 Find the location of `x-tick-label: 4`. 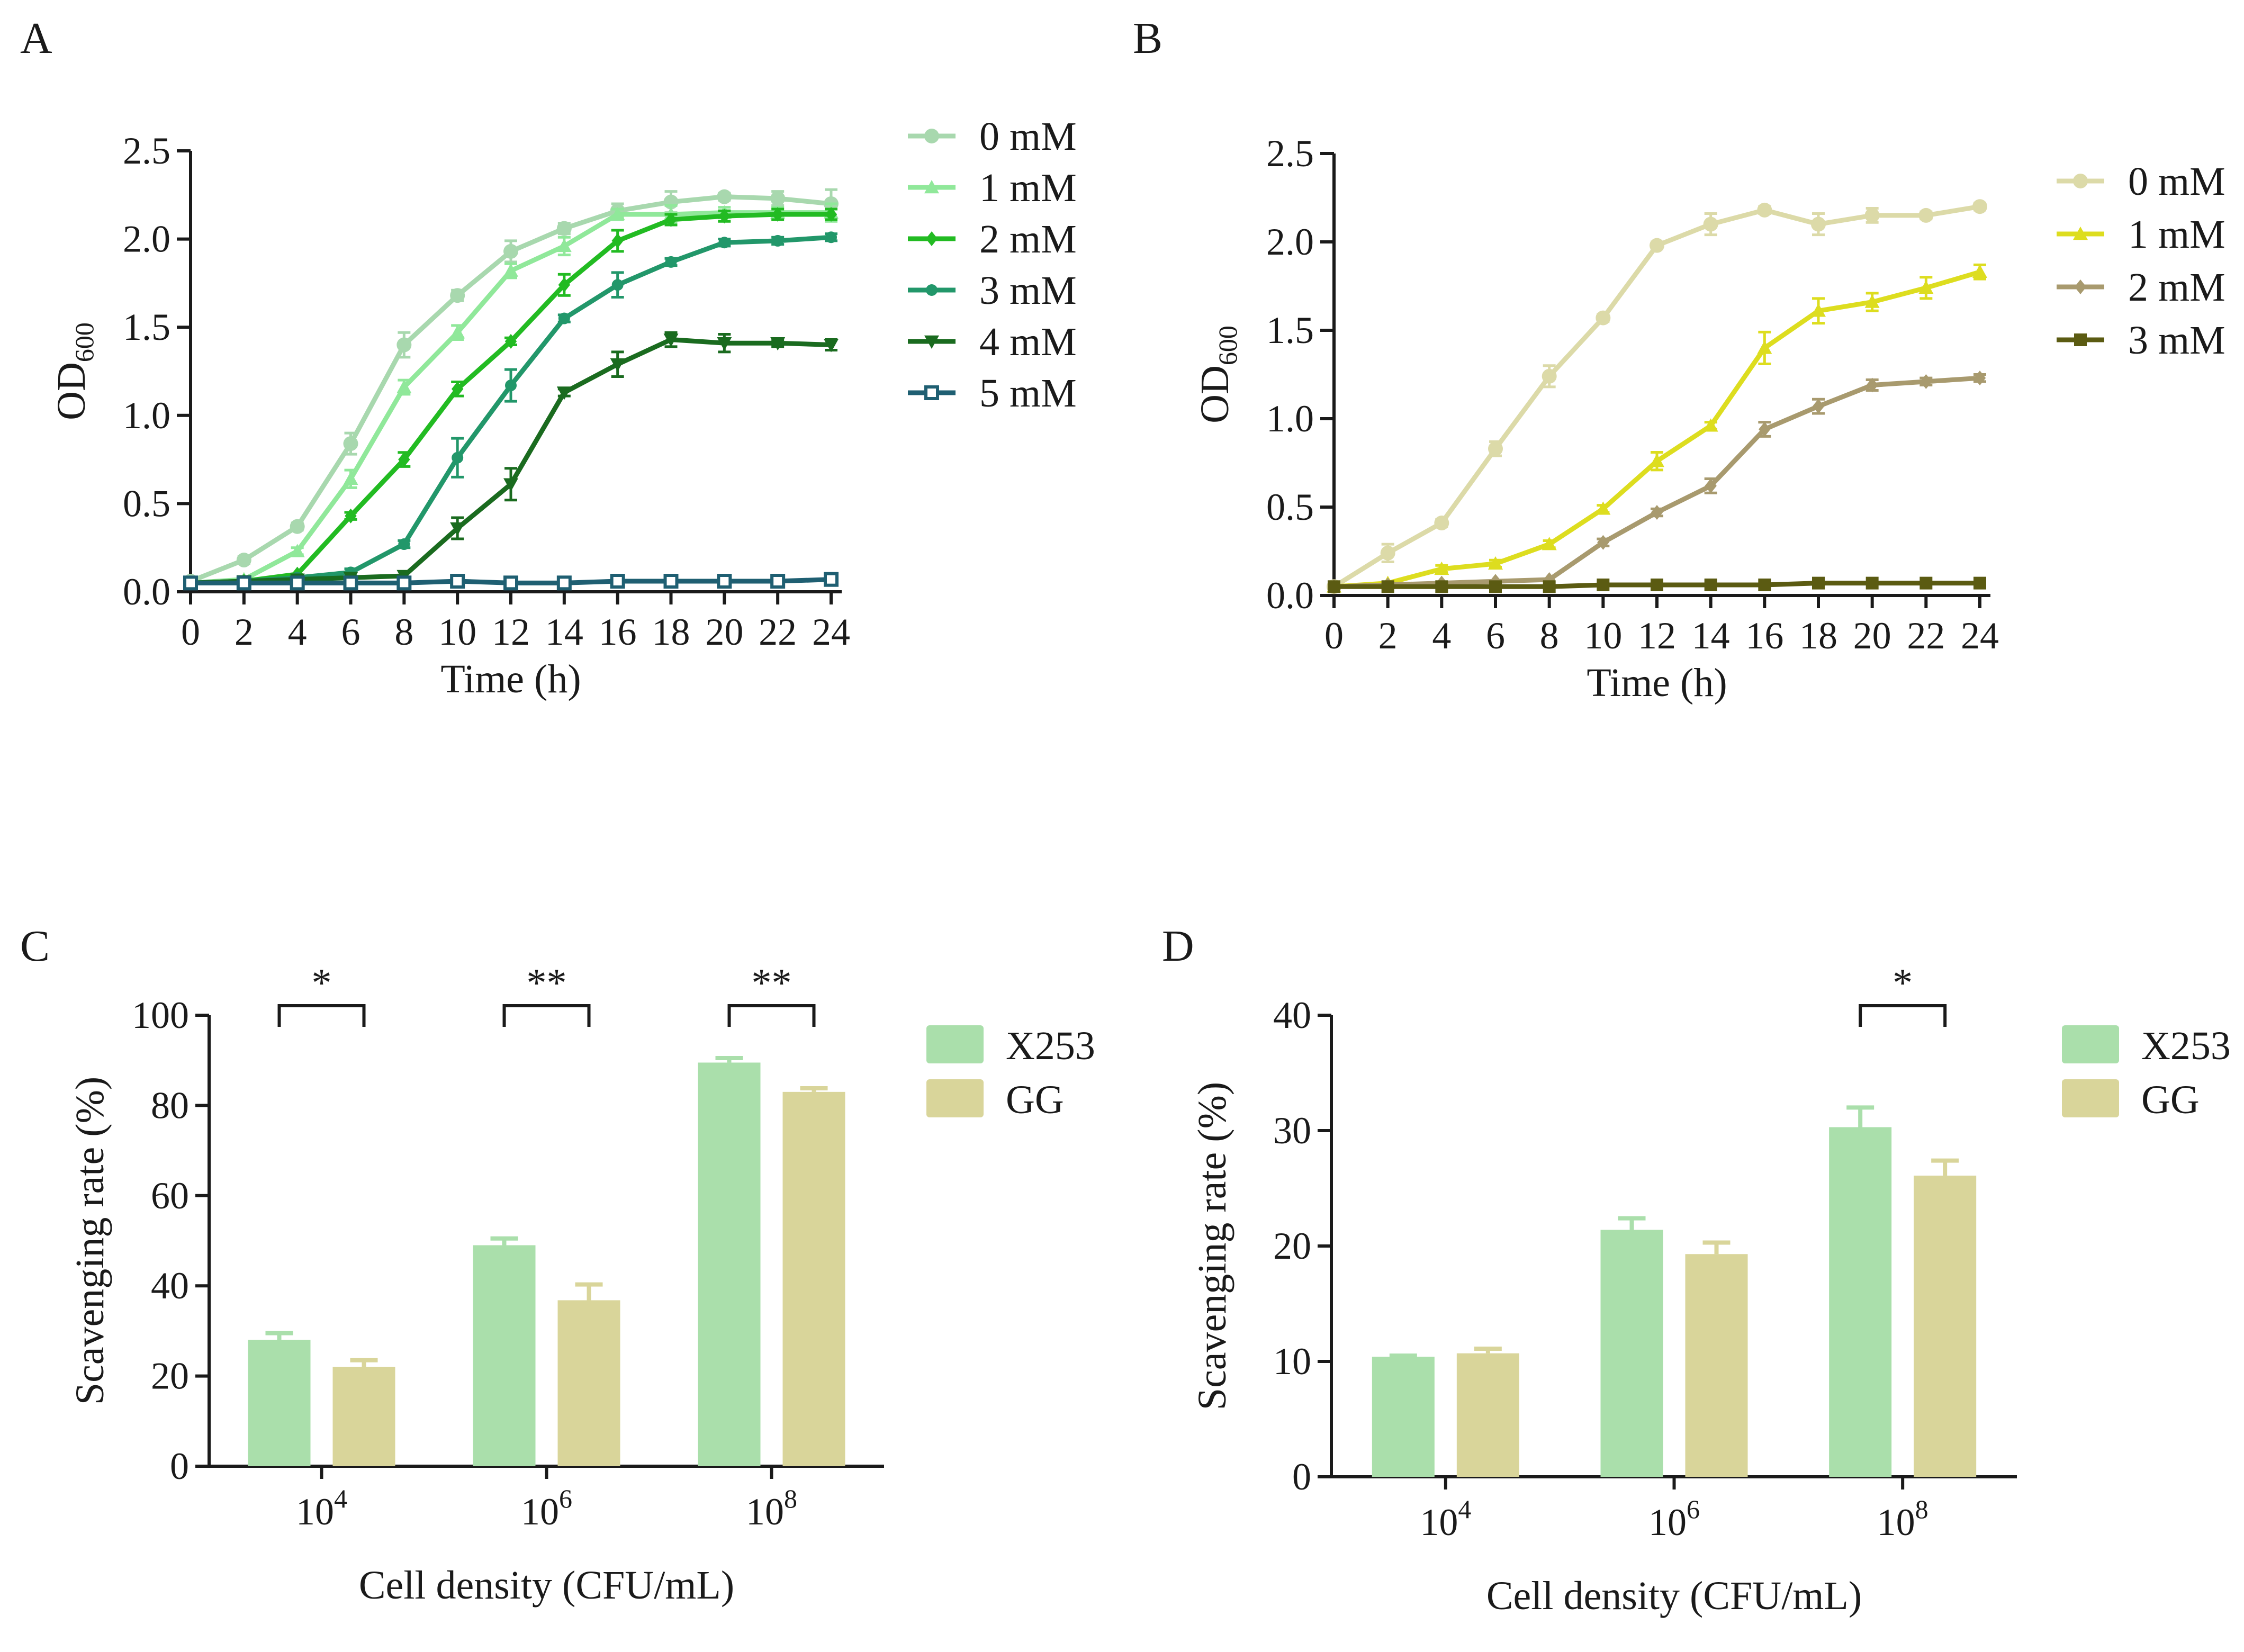

x-tick-label: 4 is located at coordinates (1441, 636).